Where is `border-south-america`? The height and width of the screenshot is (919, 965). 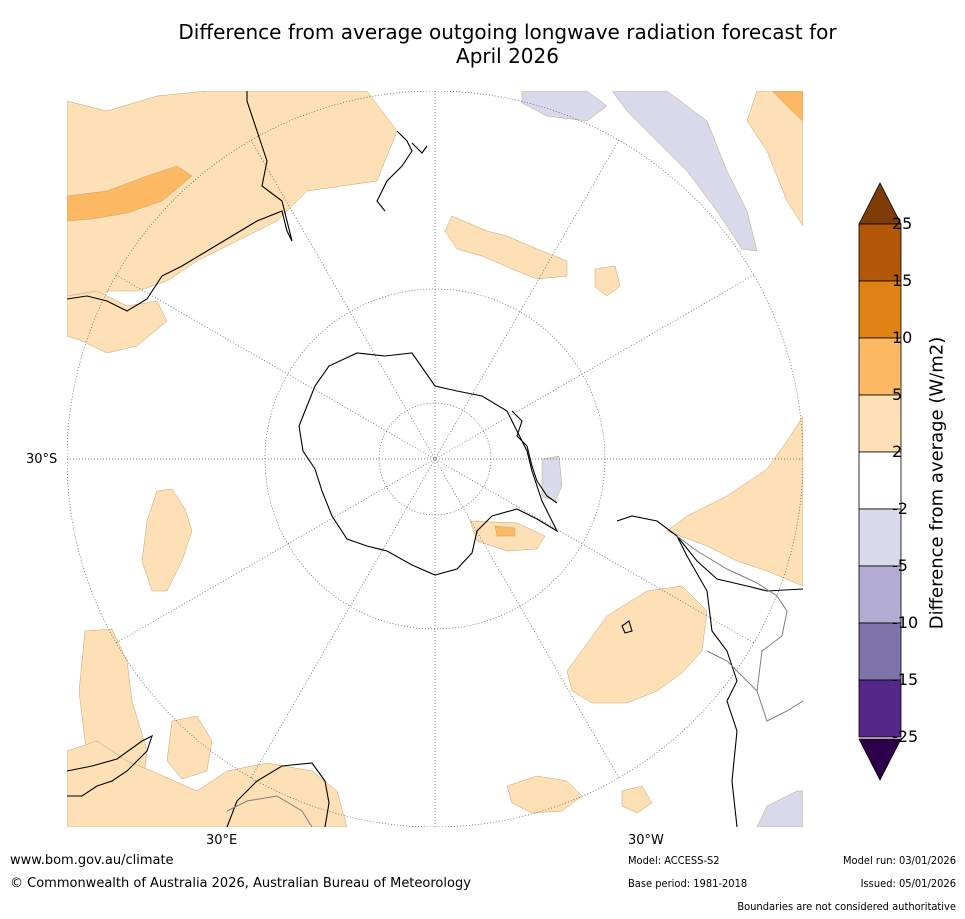
border-south-america is located at coordinates (739, 628).